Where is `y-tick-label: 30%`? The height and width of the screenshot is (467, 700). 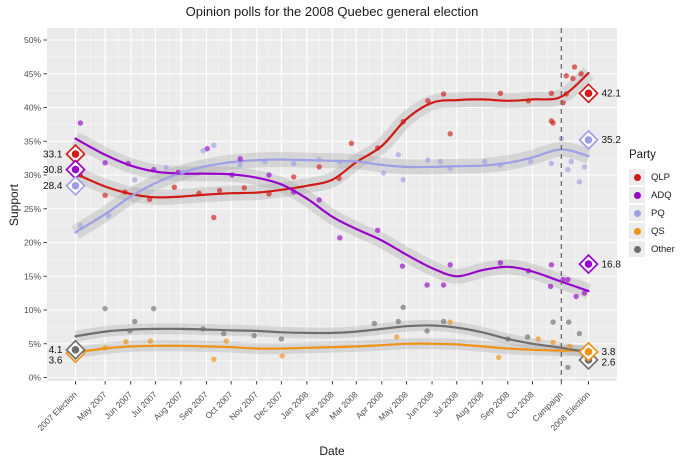 y-tick-label: 30% is located at coordinates (32, 175).